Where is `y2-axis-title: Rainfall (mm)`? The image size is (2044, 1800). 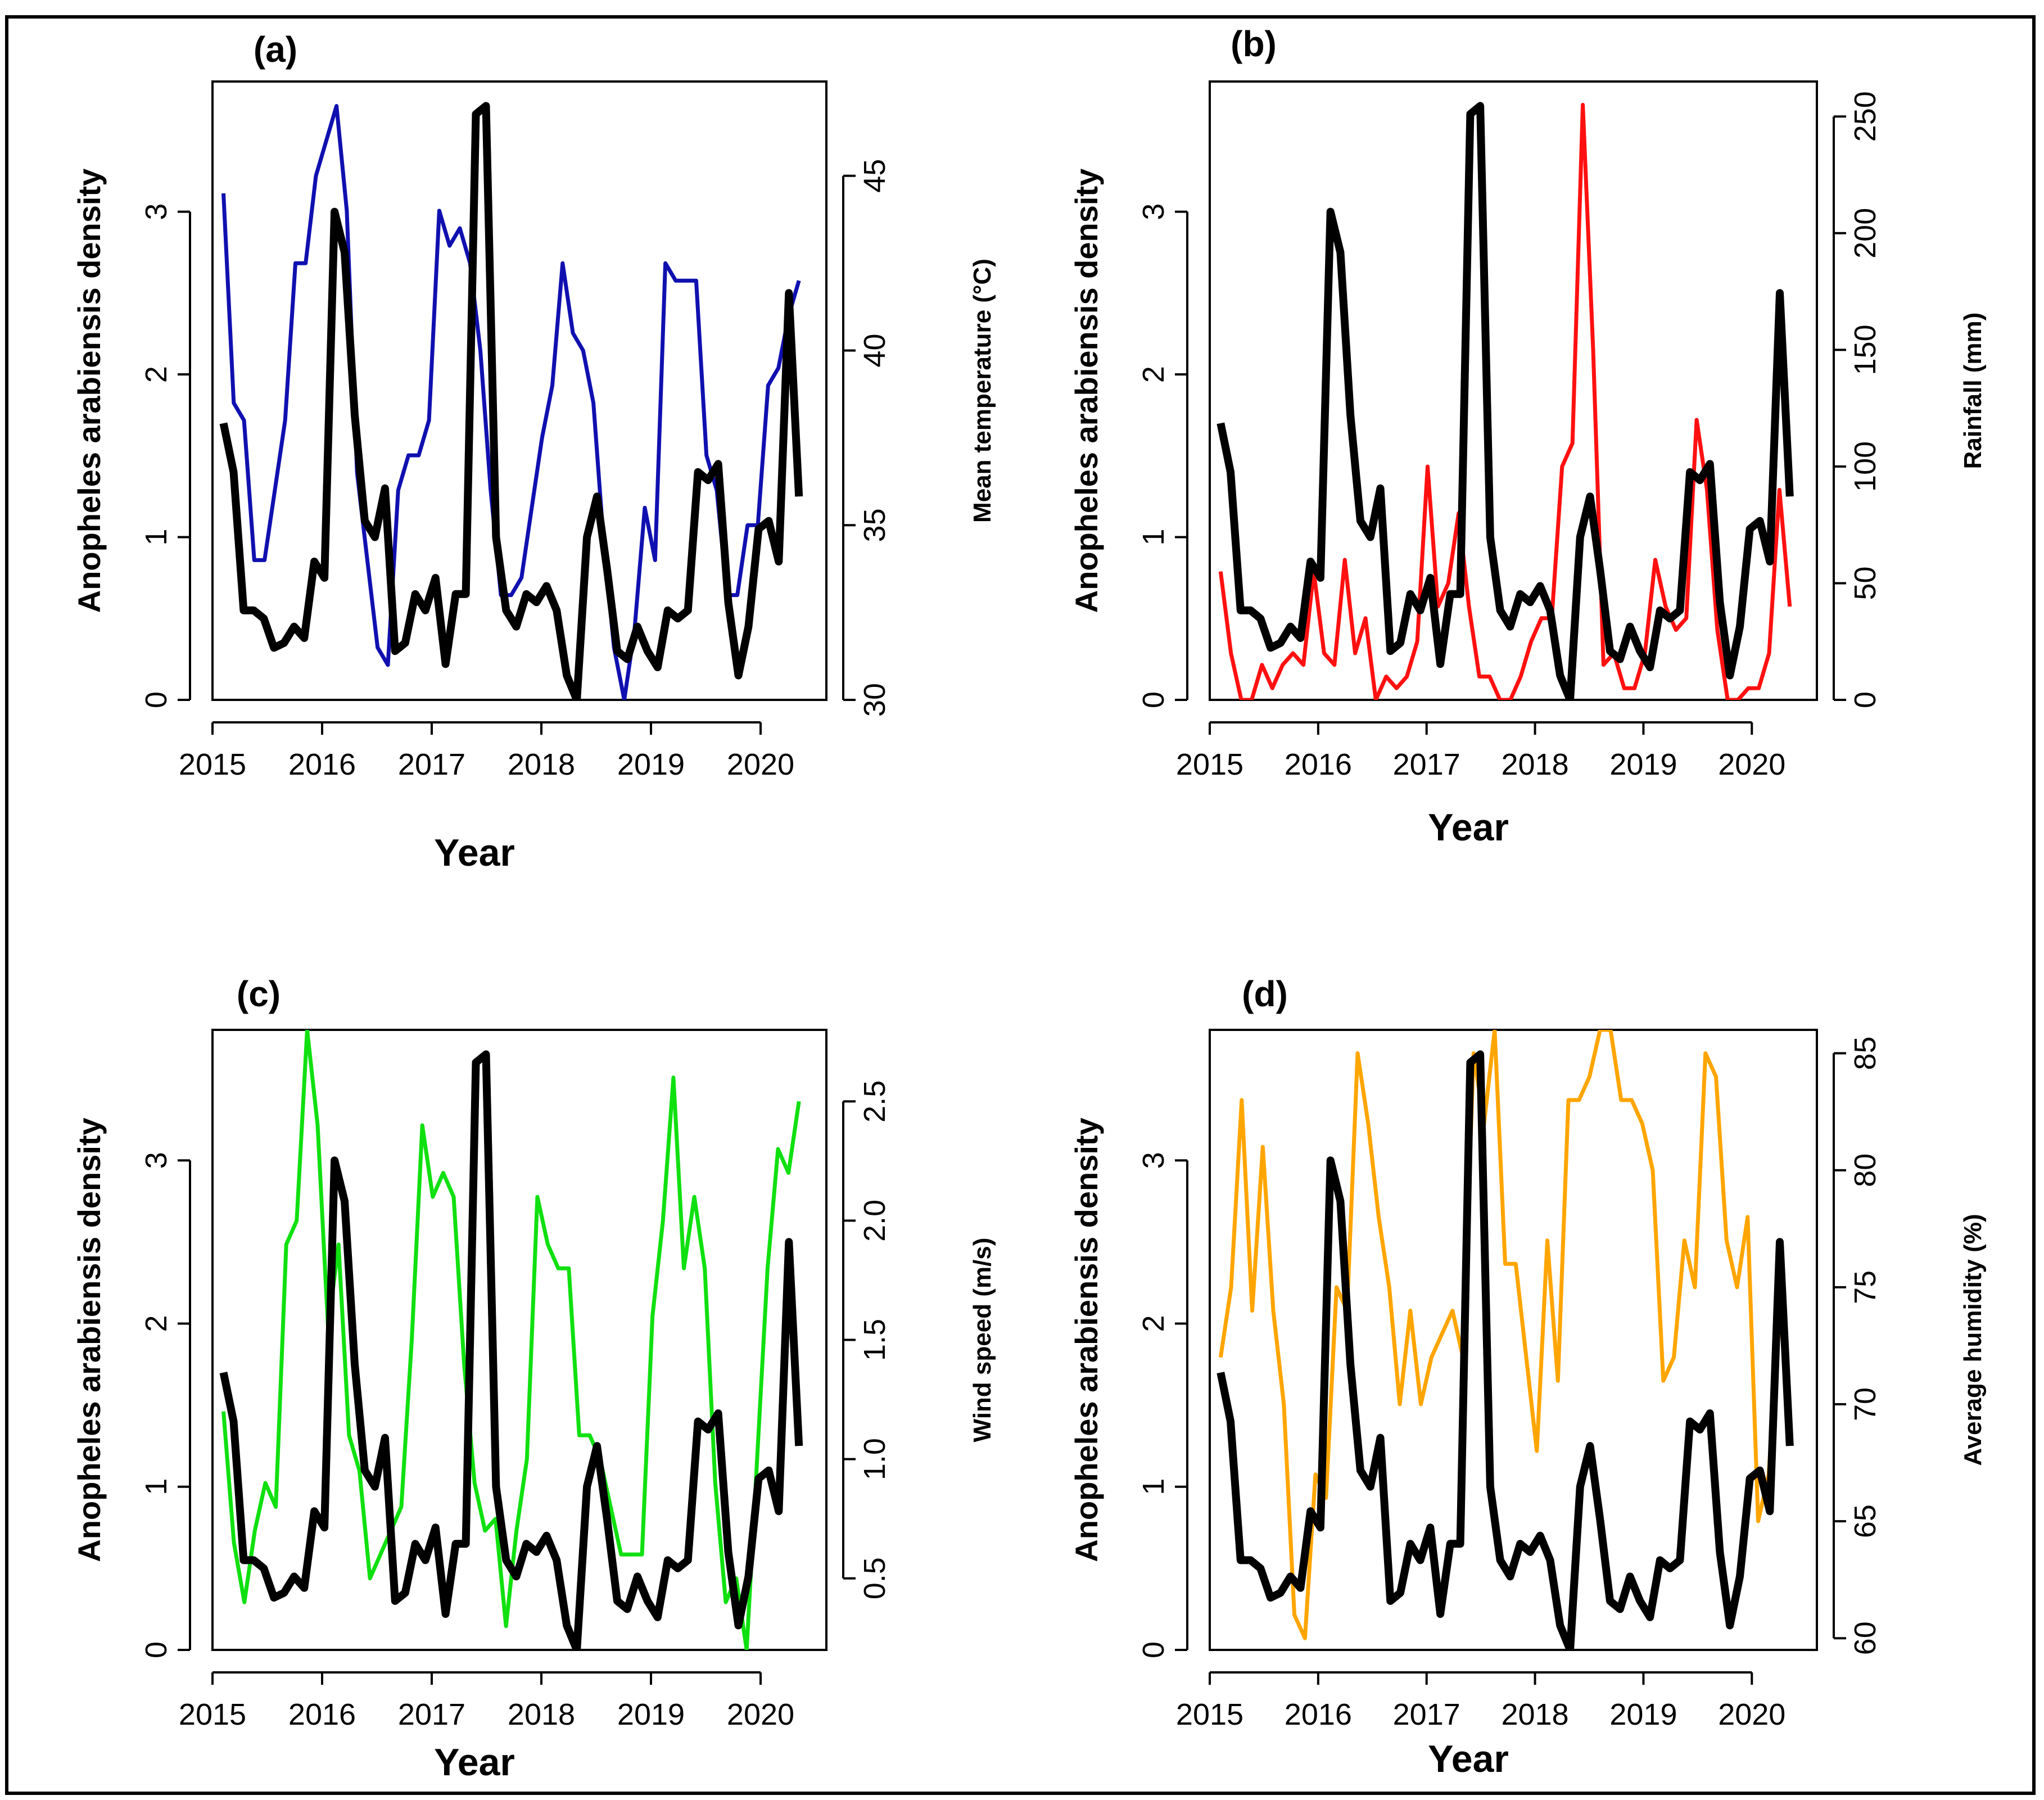 y2-axis-title: Rainfall (mm) is located at coordinates (1973, 391).